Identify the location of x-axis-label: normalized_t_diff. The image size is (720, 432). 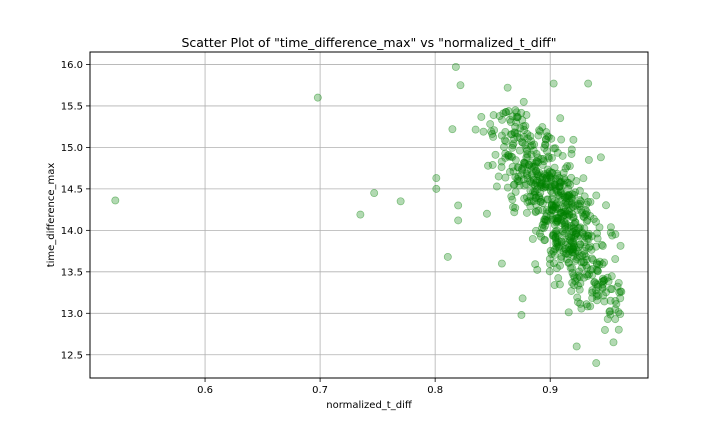
(369, 405).